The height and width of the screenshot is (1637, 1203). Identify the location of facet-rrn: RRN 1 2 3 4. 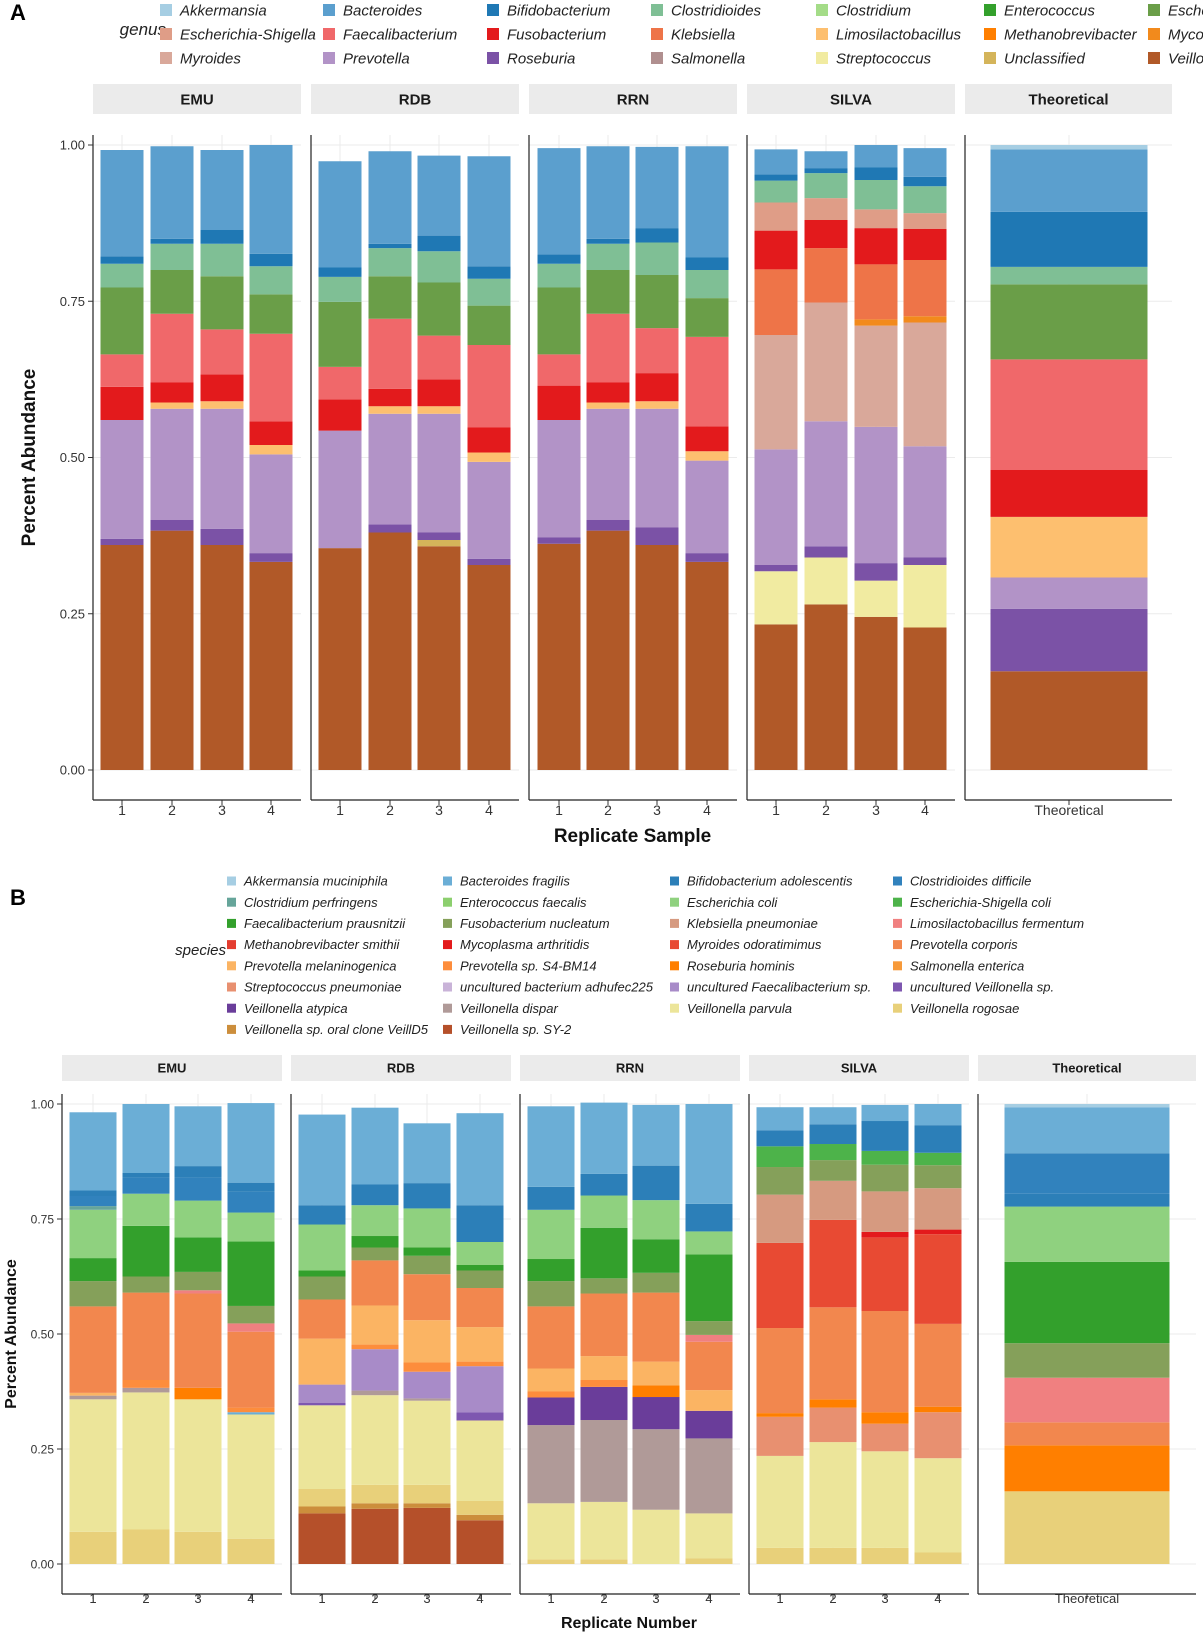
(632, 451).